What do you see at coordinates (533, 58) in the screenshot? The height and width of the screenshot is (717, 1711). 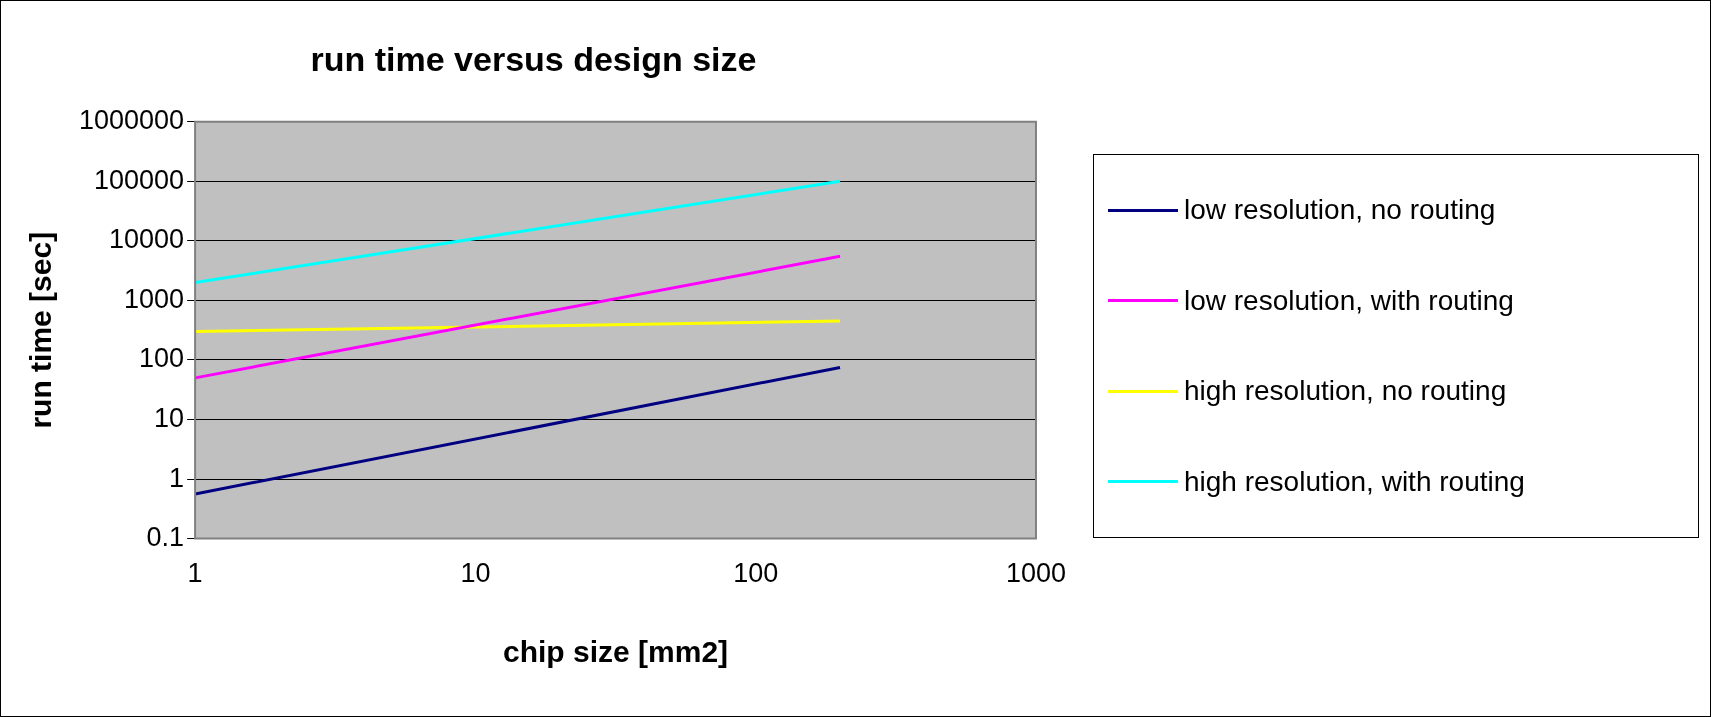 I see `chart-title: run time versus design size` at bounding box center [533, 58].